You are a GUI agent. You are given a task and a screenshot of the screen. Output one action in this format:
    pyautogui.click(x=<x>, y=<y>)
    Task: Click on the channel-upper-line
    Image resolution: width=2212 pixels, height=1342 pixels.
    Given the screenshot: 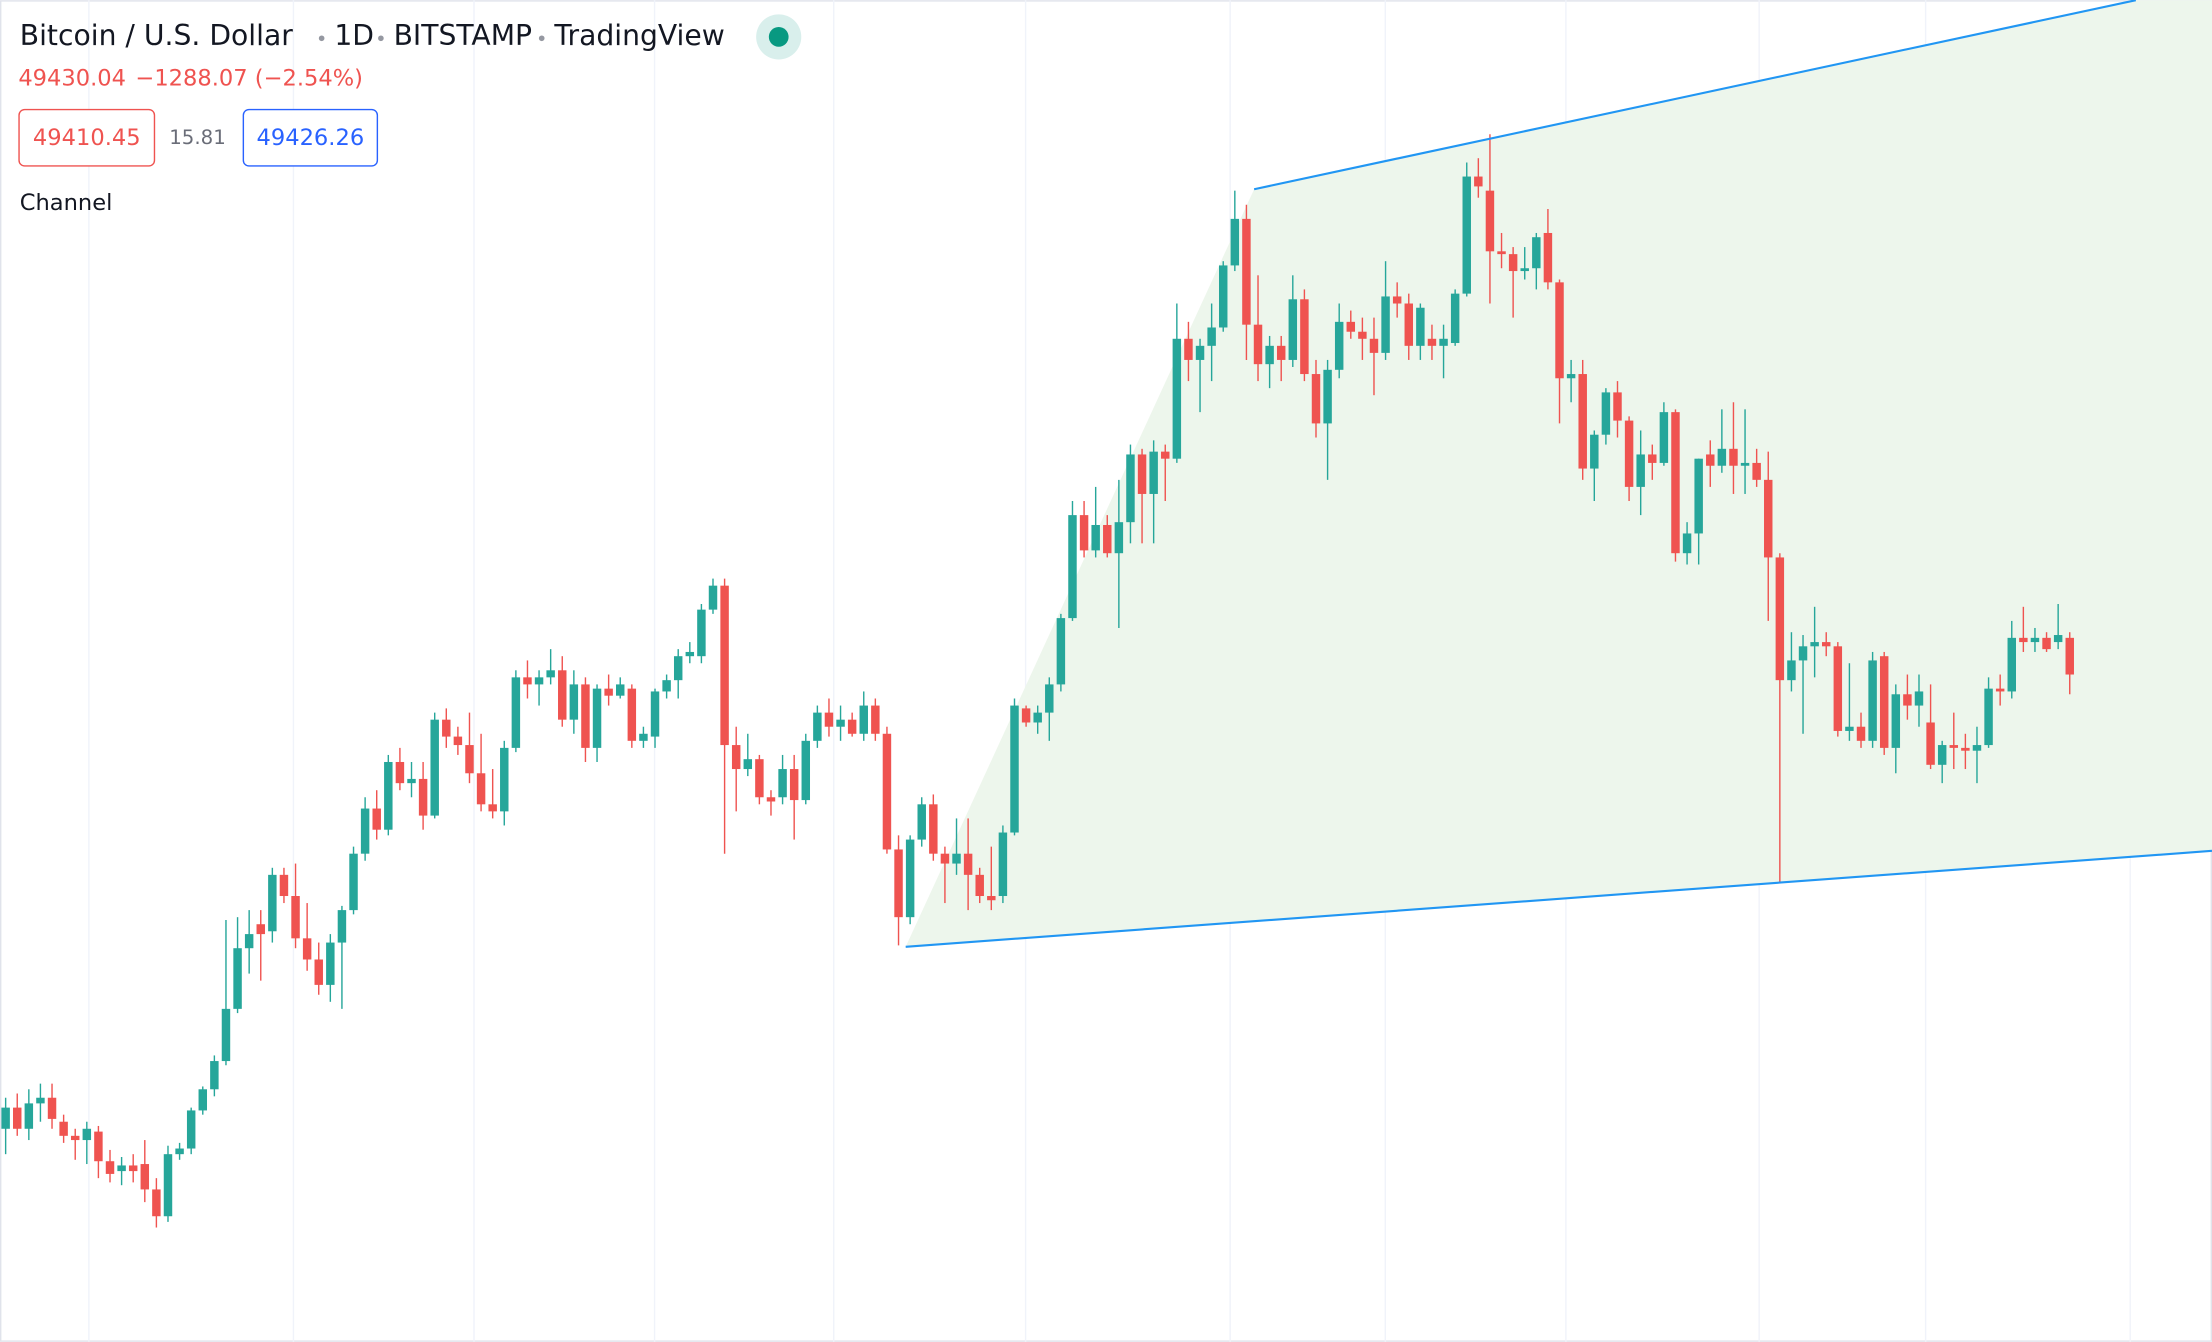 What is the action you would take?
    pyautogui.click(x=1695, y=95)
    